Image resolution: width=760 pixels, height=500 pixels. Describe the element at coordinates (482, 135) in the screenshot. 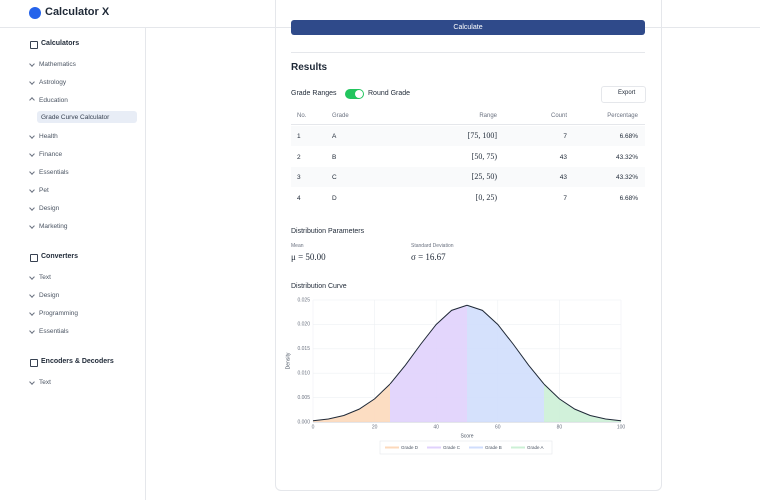

I see `table-cell: [75, 100]` at that location.